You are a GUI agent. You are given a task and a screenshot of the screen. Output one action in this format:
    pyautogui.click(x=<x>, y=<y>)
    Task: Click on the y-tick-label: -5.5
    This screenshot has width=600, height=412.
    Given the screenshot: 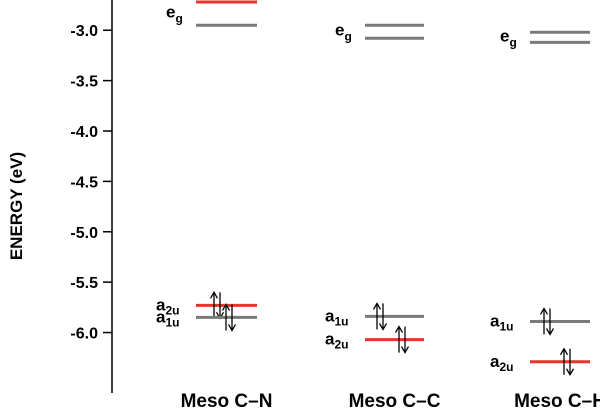 What is the action you would take?
    pyautogui.click(x=84, y=283)
    